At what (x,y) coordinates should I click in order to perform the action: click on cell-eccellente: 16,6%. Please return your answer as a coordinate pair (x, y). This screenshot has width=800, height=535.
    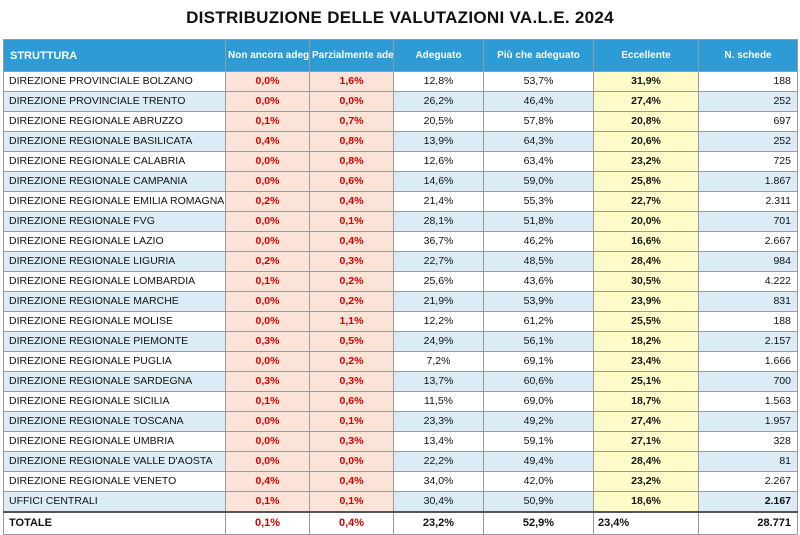
    Looking at the image, I should click on (646, 241).